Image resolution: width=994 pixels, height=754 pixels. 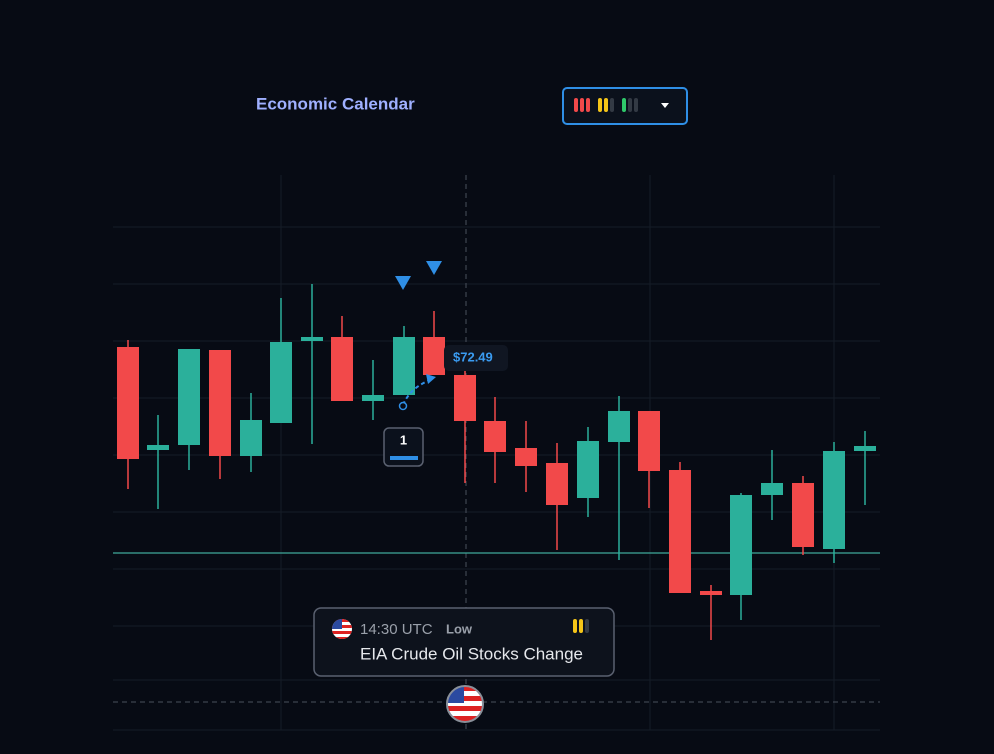 What do you see at coordinates (606, 105) in the screenshot?
I see `impact-bars` at bounding box center [606, 105].